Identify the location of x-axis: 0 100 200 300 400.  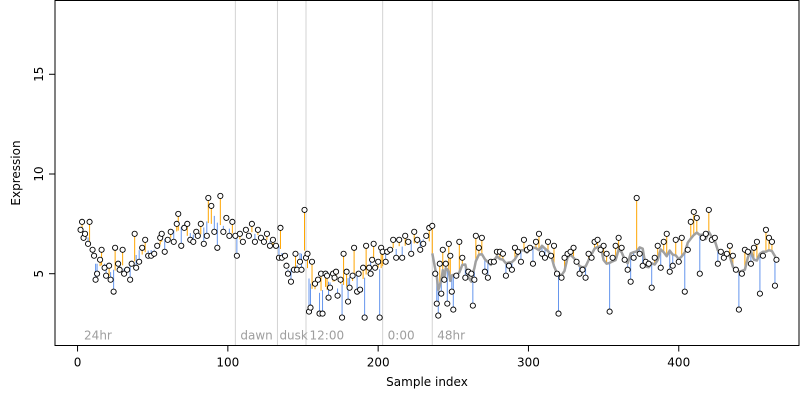
(382, 357).